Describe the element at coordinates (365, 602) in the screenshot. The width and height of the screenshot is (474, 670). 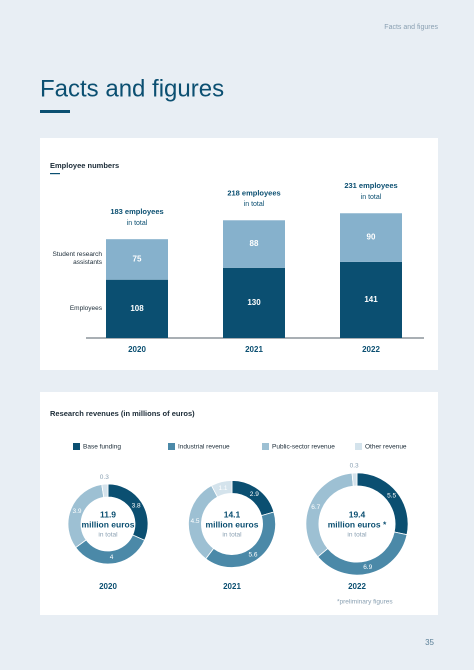
I see `footnote: *preliminary figures` at that location.